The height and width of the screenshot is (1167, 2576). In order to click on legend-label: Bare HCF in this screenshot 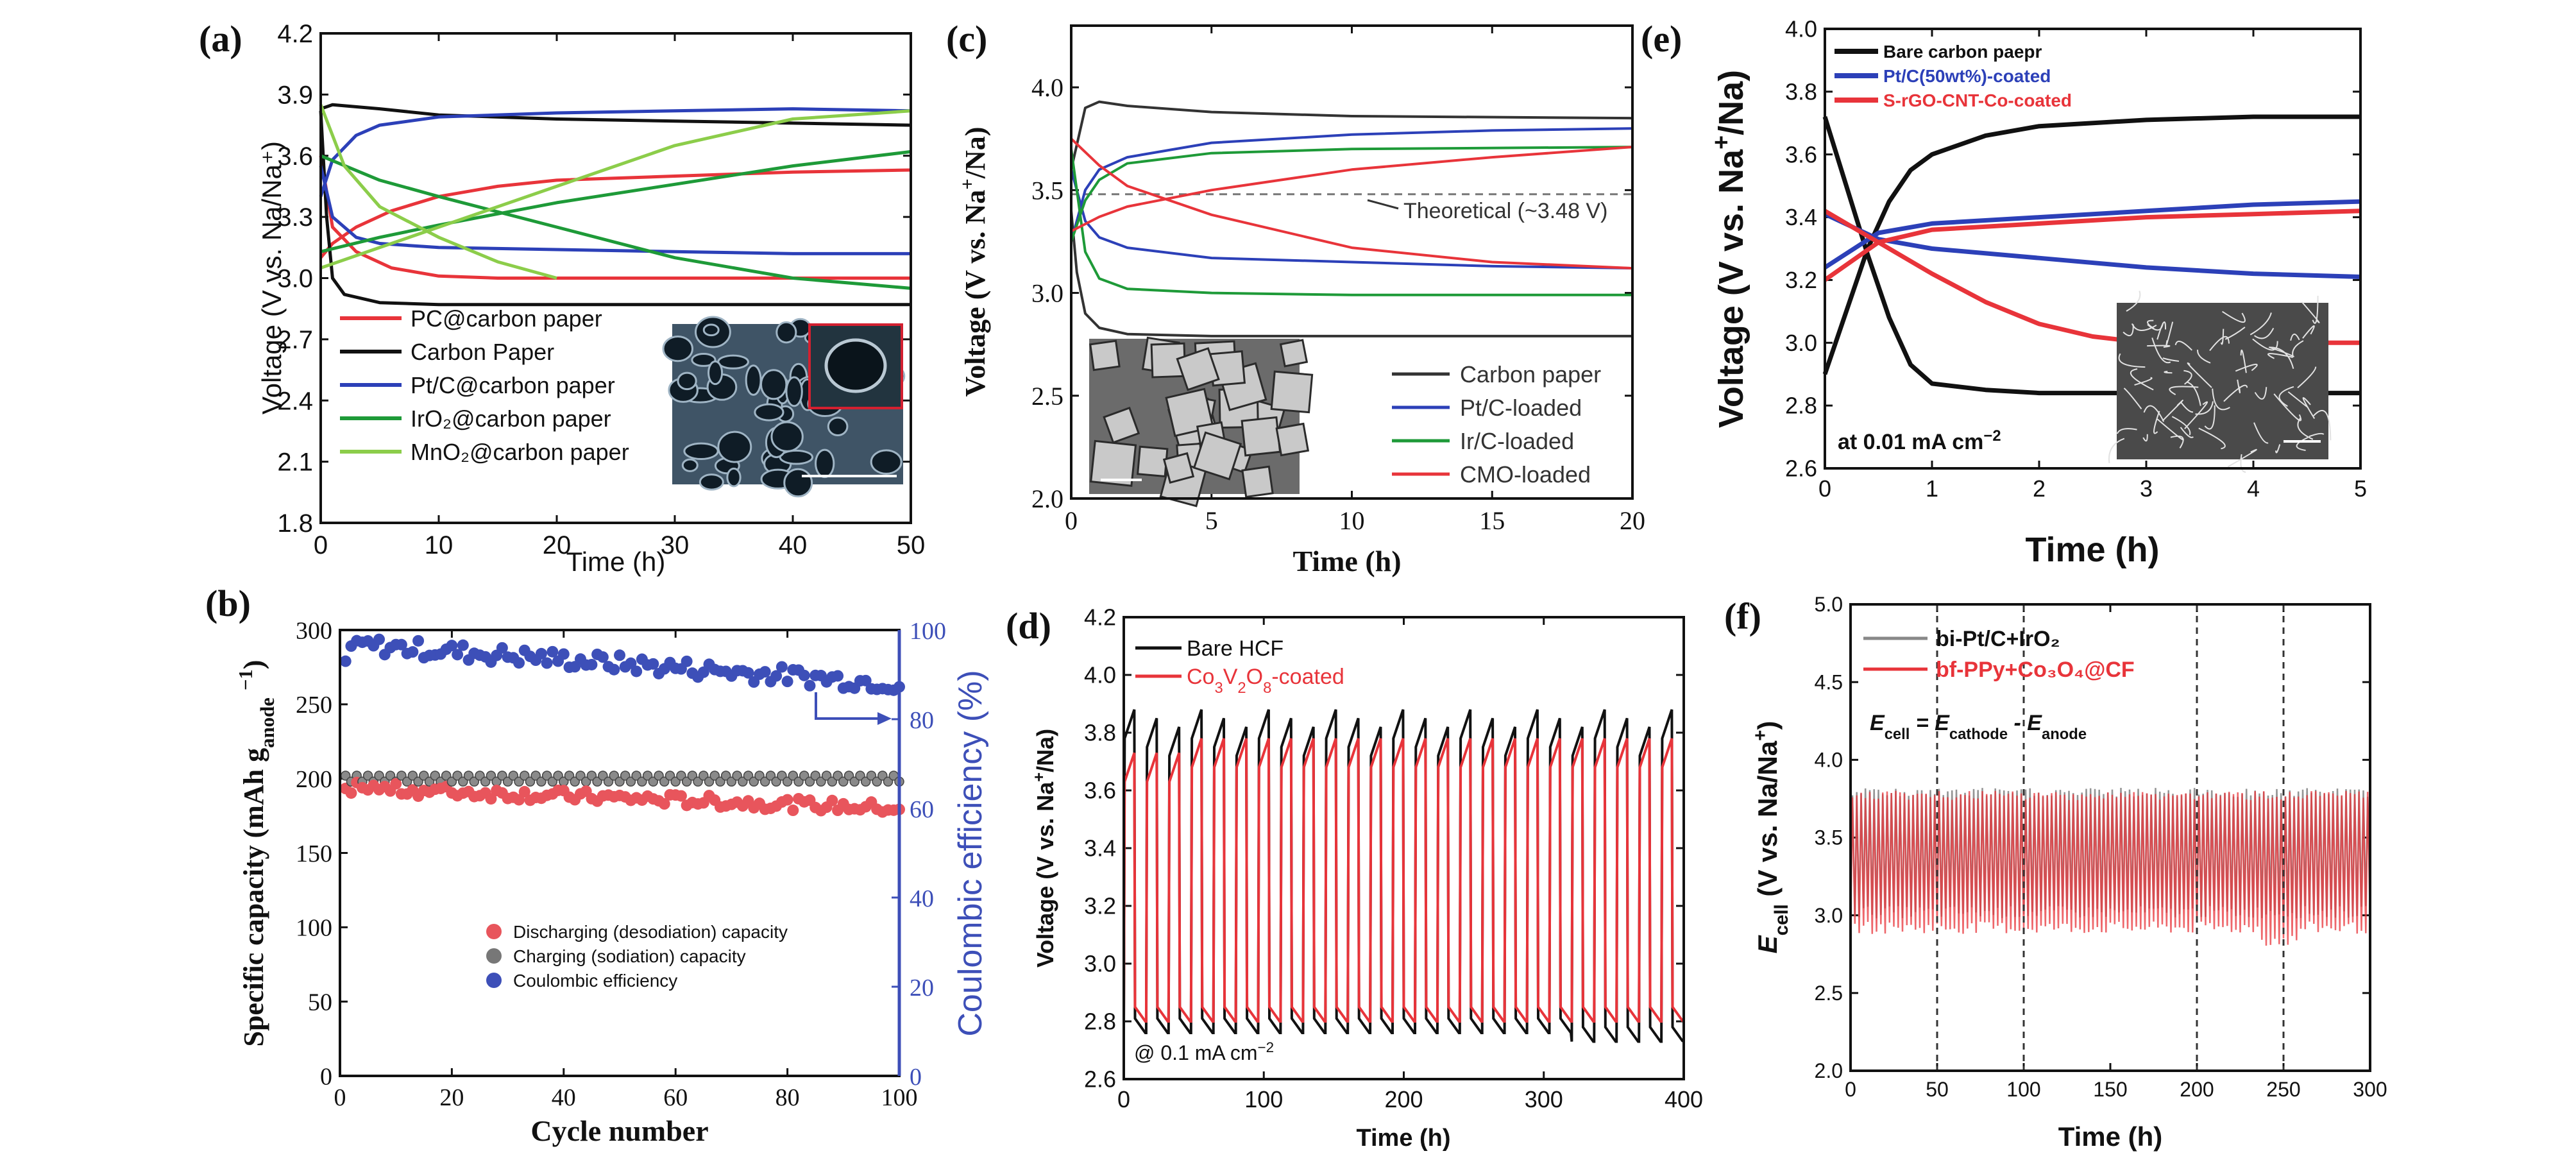, I will do `click(1235, 648)`.